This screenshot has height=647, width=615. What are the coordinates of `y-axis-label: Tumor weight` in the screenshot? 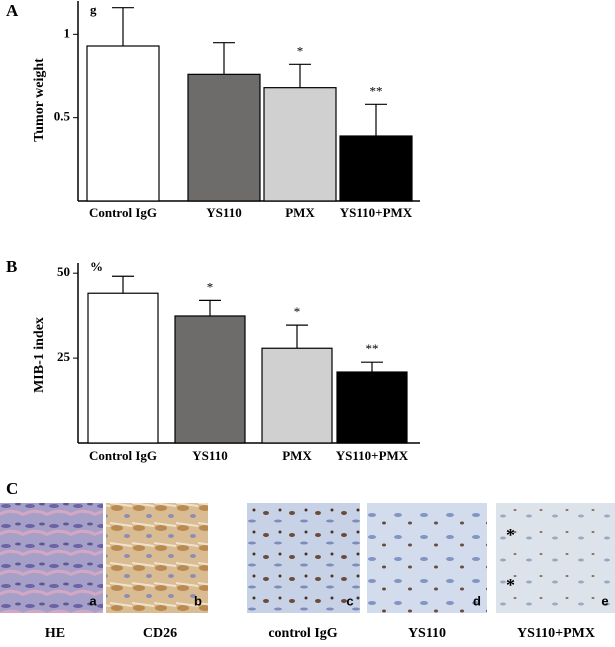 It's located at (39, 100).